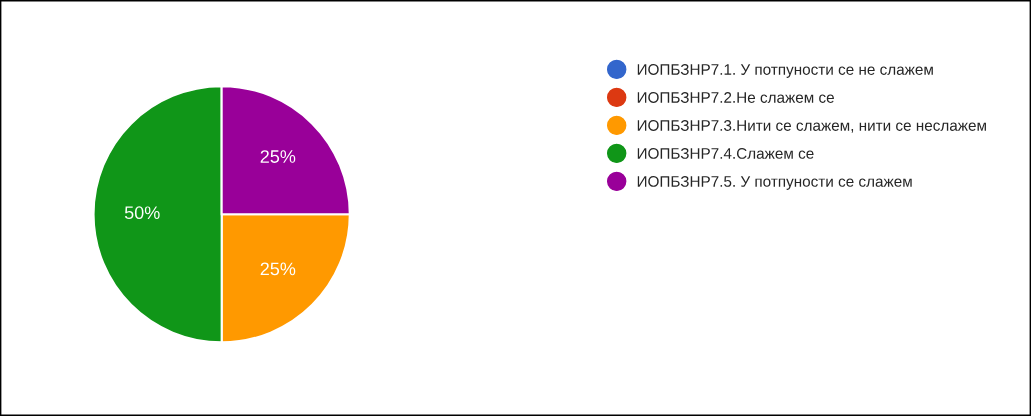 This screenshot has width=1031, height=416. What do you see at coordinates (811, 126) in the screenshot?
I see `legend-label: ИОПБЗНР7.3.Нити се слажем, нити се неслажем` at bounding box center [811, 126].